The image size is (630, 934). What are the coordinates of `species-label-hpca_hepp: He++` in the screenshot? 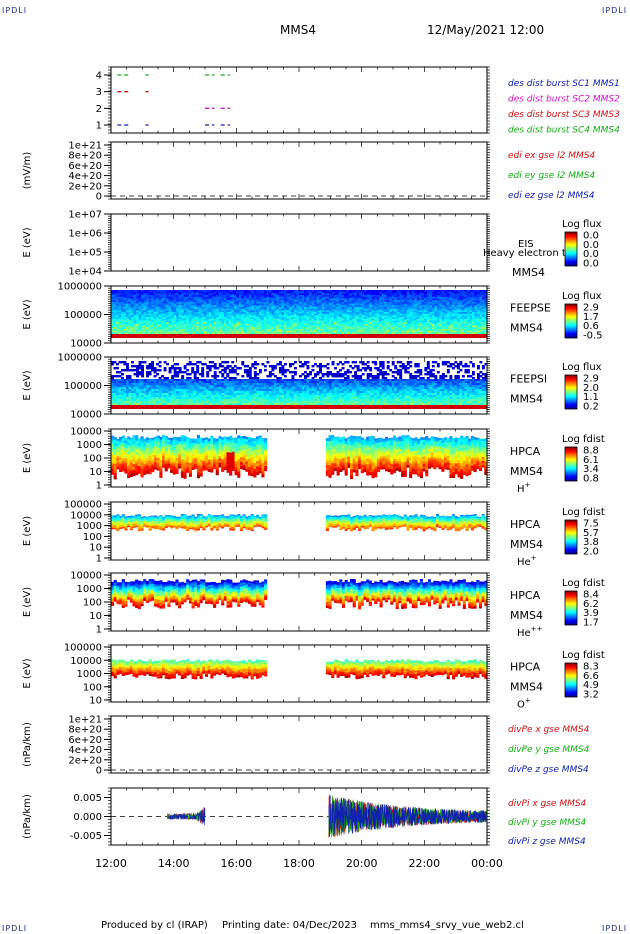 It's located at (530, 632).